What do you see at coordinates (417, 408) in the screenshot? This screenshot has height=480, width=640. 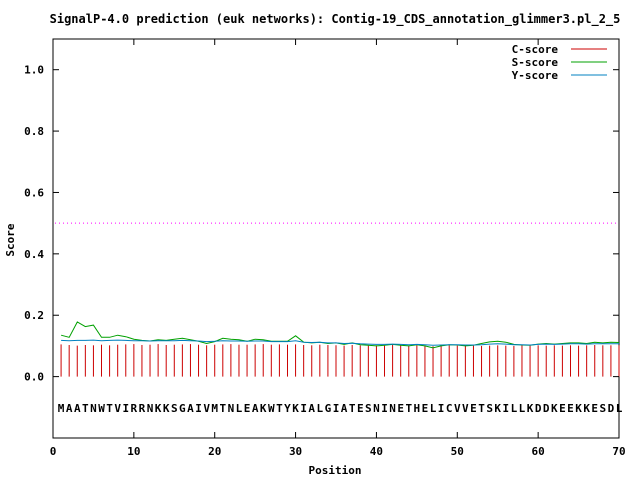 I see `sequence-letter: H` at bounding box center [417, 408].